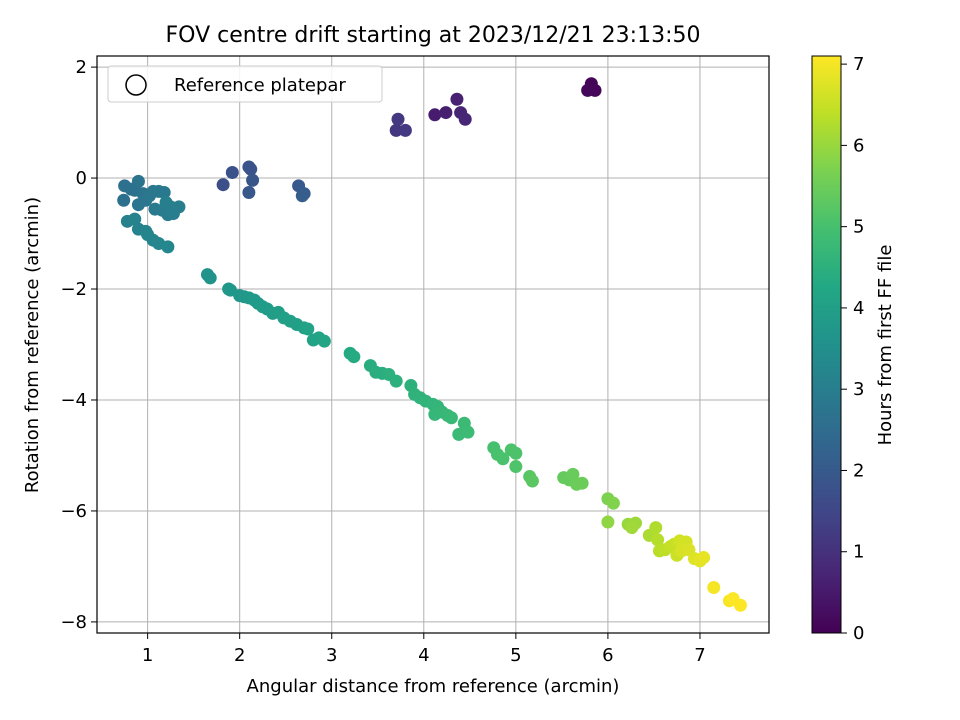  What do you see at coordinates (136, 85) in the screenshot?
I see `legend-marker-icon` at bounding box center [136, 85].